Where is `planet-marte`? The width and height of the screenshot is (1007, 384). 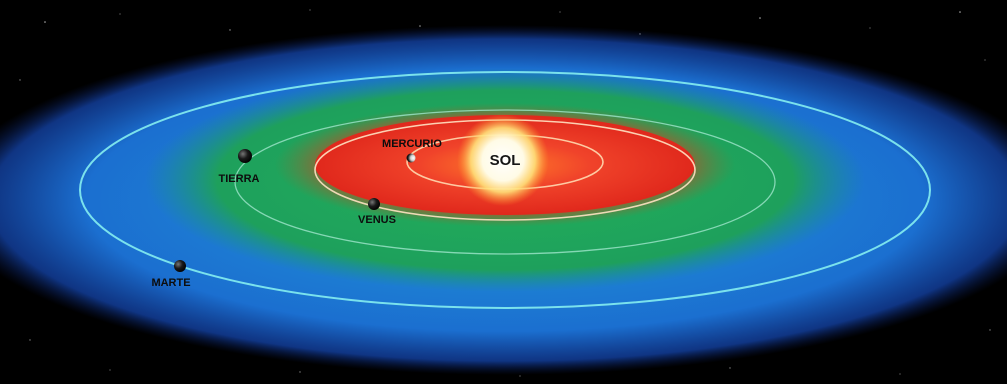 planet-marte is located at coordinates (180, 266).